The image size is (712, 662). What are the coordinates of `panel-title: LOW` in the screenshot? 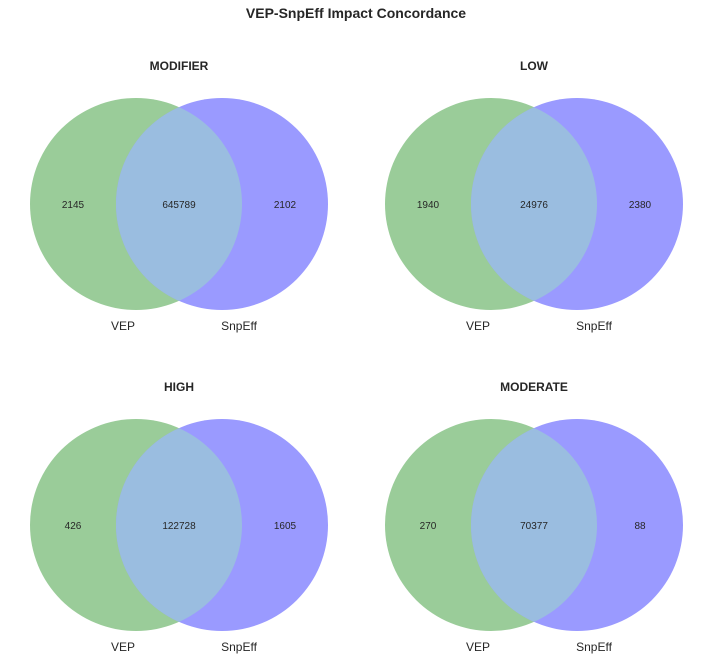 It's located at (534, 66).